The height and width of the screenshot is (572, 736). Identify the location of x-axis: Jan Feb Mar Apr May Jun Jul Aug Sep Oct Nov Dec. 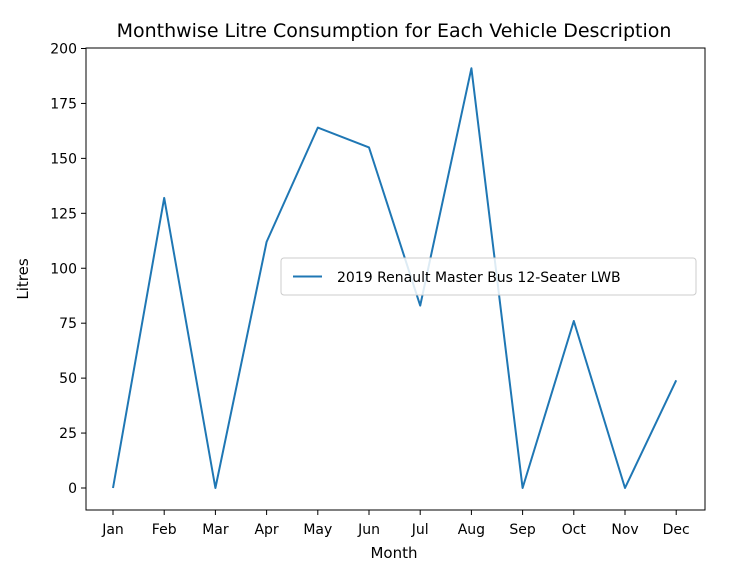
(395, 524).